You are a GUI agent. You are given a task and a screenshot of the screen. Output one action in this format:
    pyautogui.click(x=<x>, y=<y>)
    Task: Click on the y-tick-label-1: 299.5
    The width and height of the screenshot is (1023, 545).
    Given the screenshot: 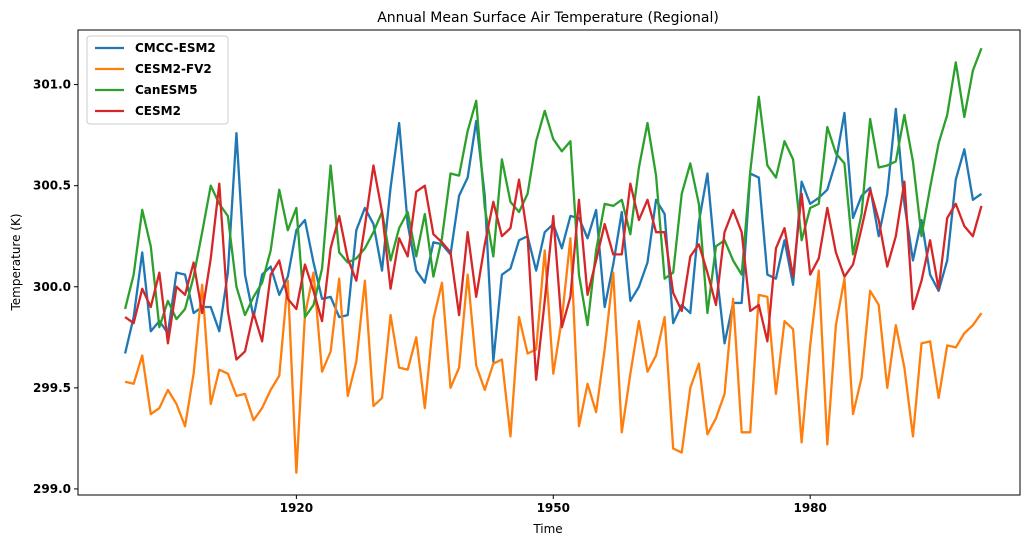 What is the action you would take?
    pyautogui.click(x=52, y=388)
    